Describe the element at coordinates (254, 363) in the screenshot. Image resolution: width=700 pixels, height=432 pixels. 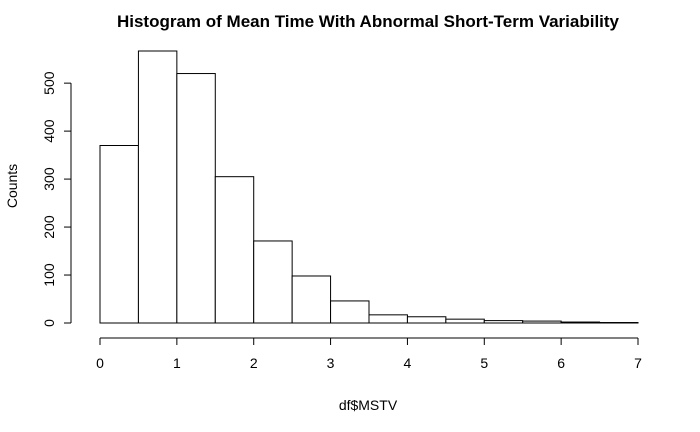
I see `x-tick-label: 2` at that location.